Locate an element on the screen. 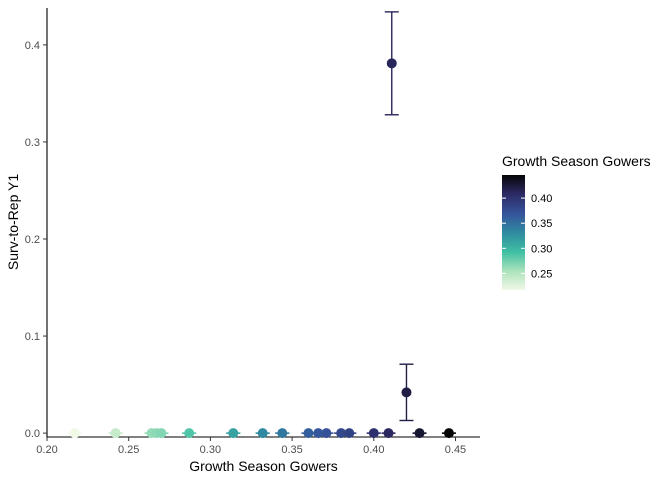 The image size is (672, 480). x-tick-label: 0.30 is located at coordinates (210, 450).